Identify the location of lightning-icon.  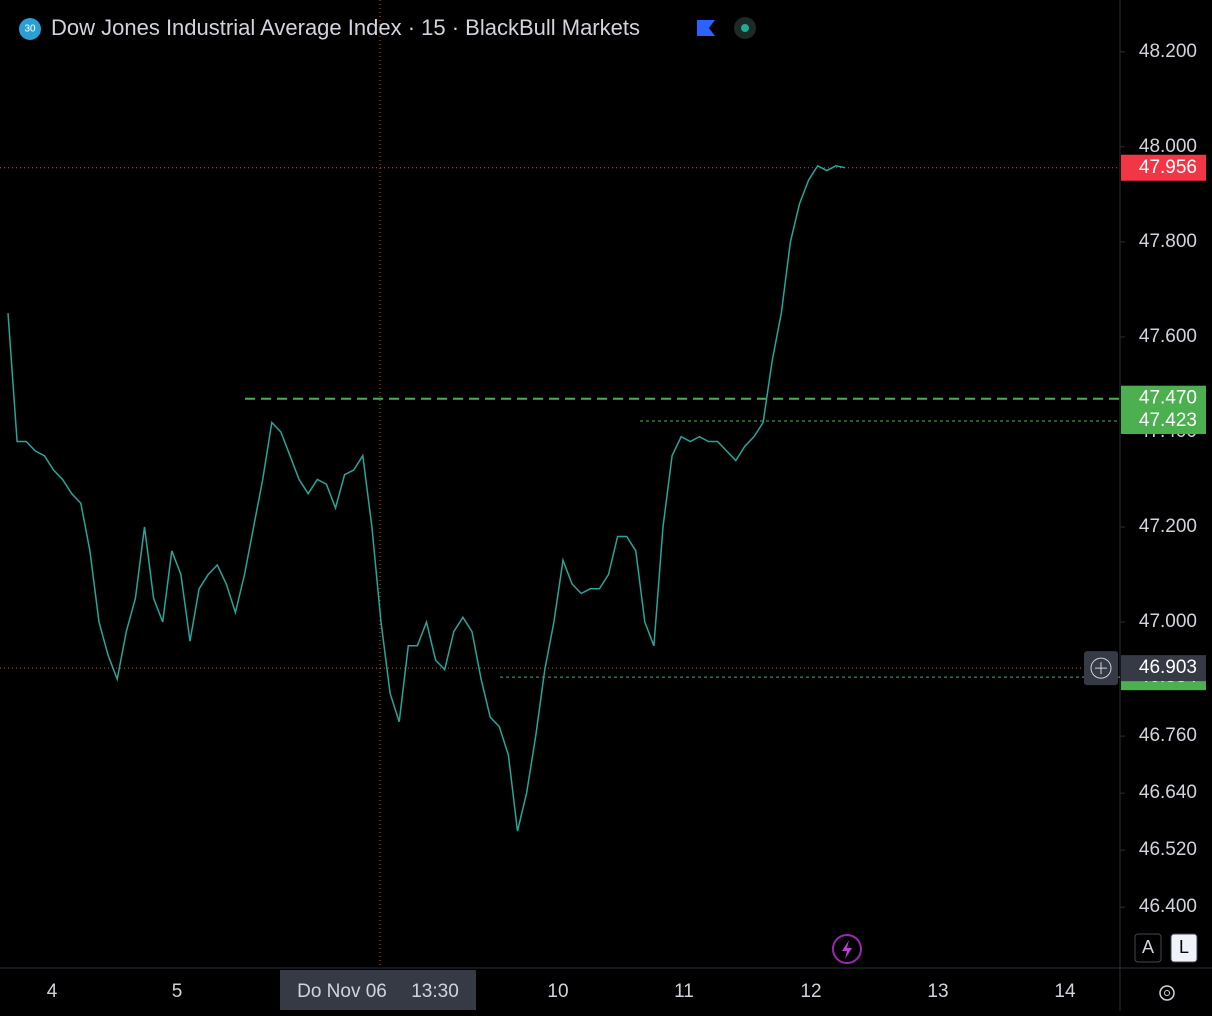
(847, 949).